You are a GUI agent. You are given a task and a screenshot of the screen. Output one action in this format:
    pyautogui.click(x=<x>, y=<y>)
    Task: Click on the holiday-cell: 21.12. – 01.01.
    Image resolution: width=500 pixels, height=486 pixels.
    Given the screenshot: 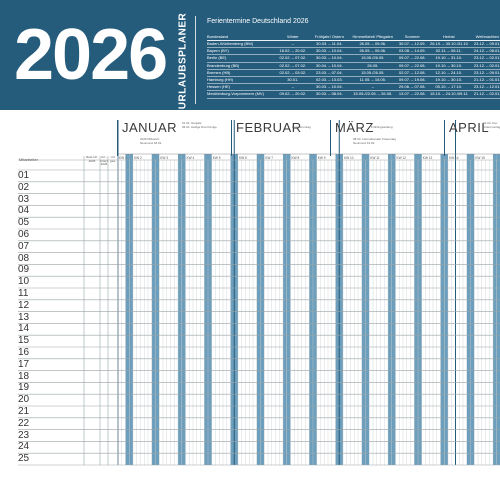 What is the action you would take?
    pyautogui.click(x=486, y=80)
    